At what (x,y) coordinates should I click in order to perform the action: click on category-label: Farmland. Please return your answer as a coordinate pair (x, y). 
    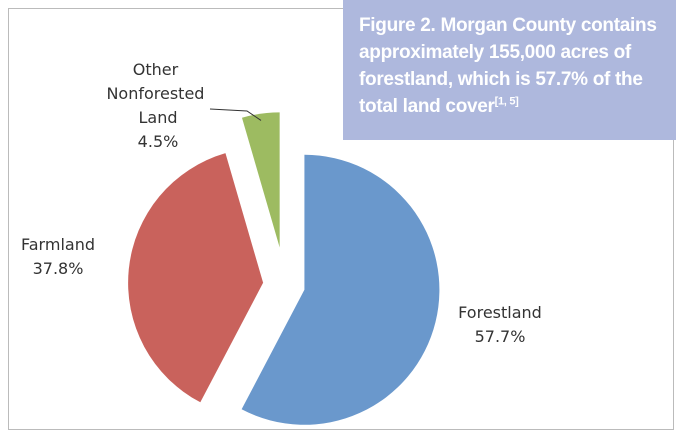
    Looking at the image, I should click on (58, 244).